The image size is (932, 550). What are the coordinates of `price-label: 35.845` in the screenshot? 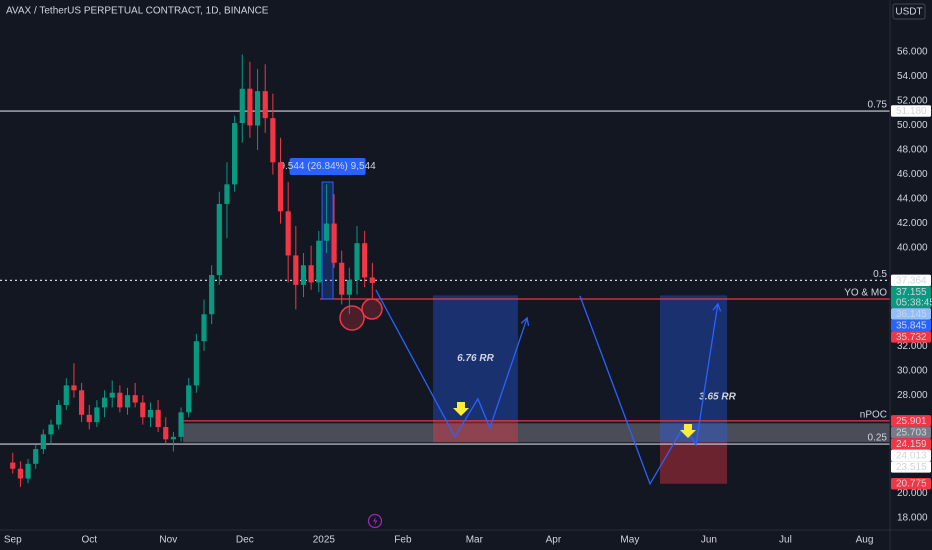 It's located at (911, 325).